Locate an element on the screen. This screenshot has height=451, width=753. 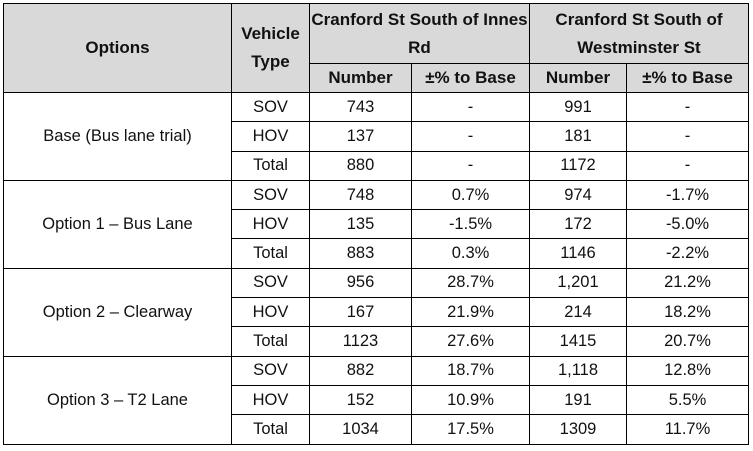
number-westminster-cell: 172 is located at coordinates (578, 224).